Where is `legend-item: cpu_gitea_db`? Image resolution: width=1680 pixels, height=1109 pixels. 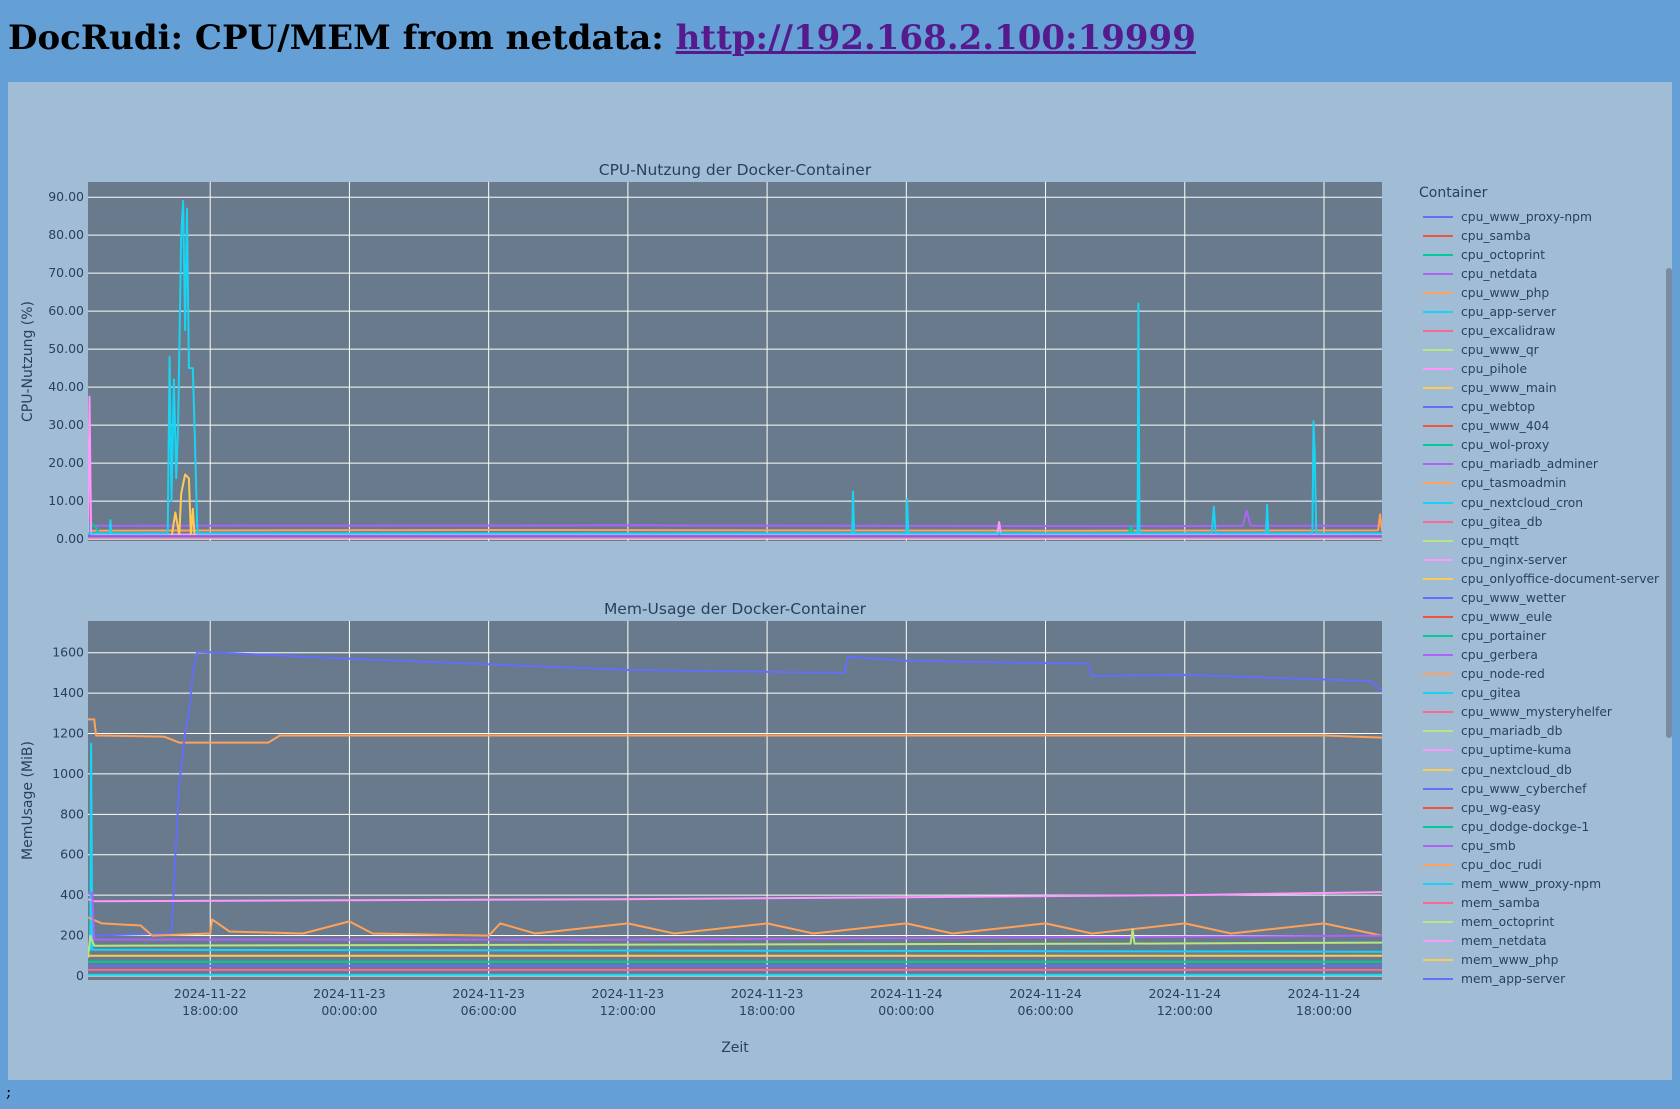 legend-item: cpu_gitea_db is located at coordinates (1482, 521).